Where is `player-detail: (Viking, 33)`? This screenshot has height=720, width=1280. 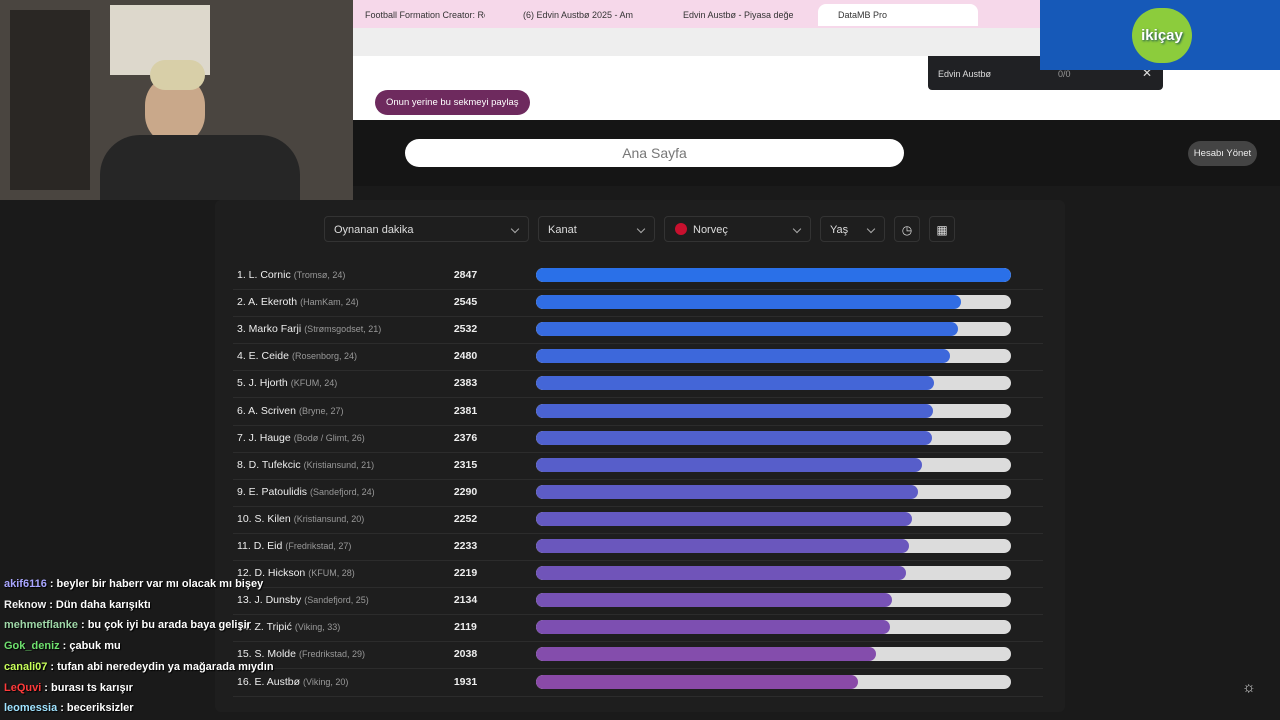
player-detail: (Viking, 33) is located at coordinates (317, 627).